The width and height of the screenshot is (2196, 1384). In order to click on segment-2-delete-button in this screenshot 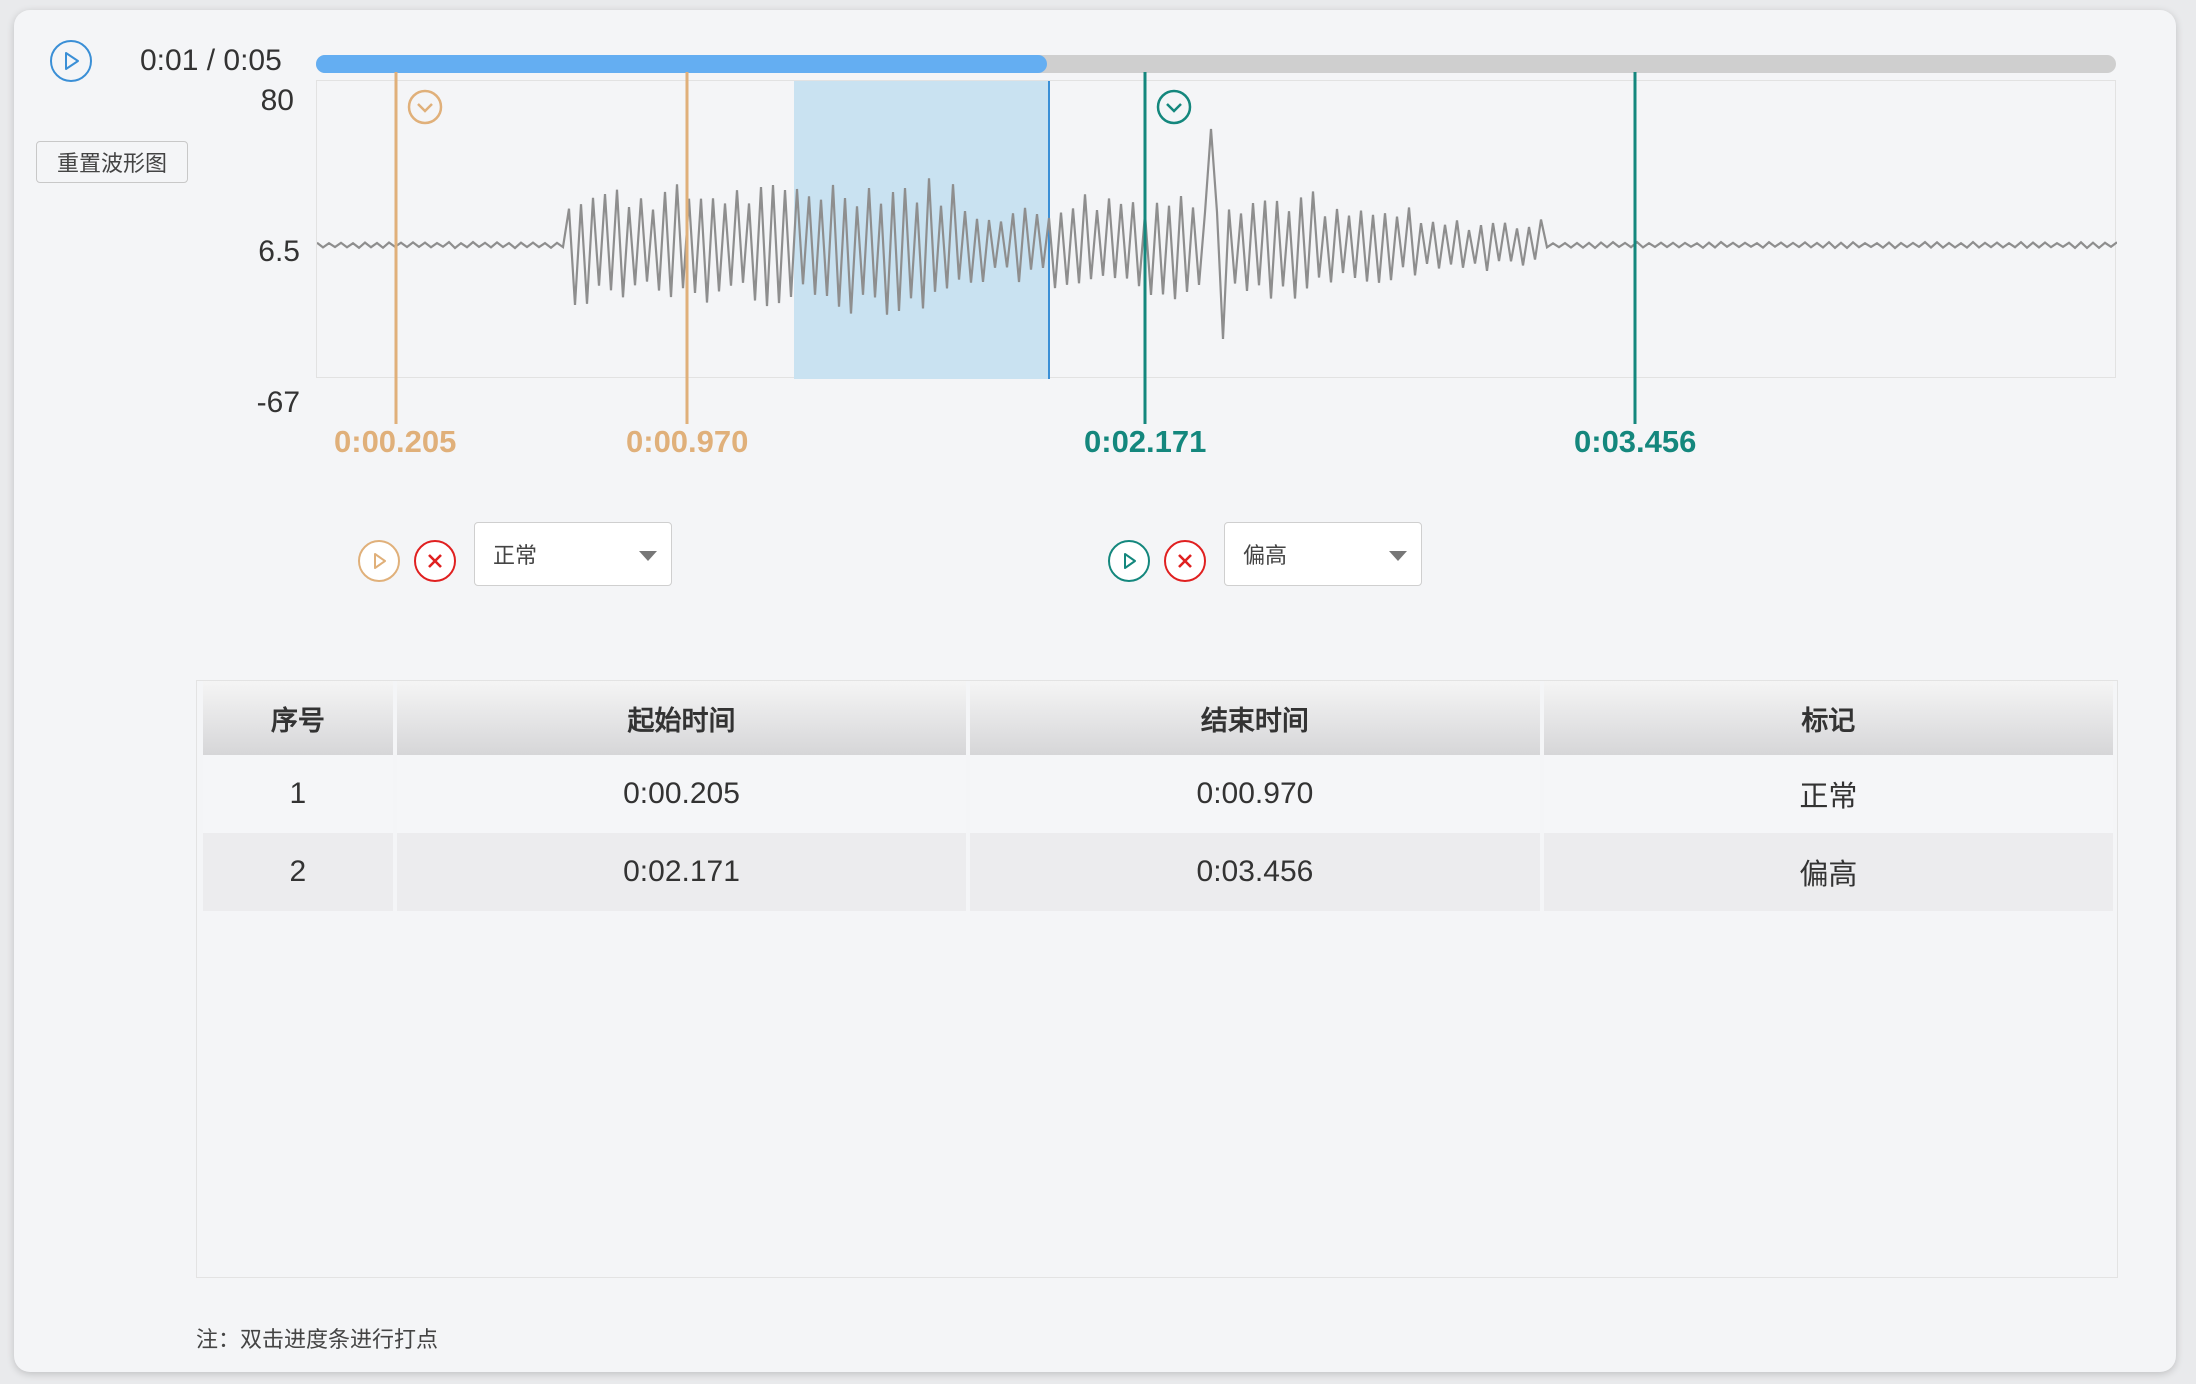, I will do `click(1185, 561)`.